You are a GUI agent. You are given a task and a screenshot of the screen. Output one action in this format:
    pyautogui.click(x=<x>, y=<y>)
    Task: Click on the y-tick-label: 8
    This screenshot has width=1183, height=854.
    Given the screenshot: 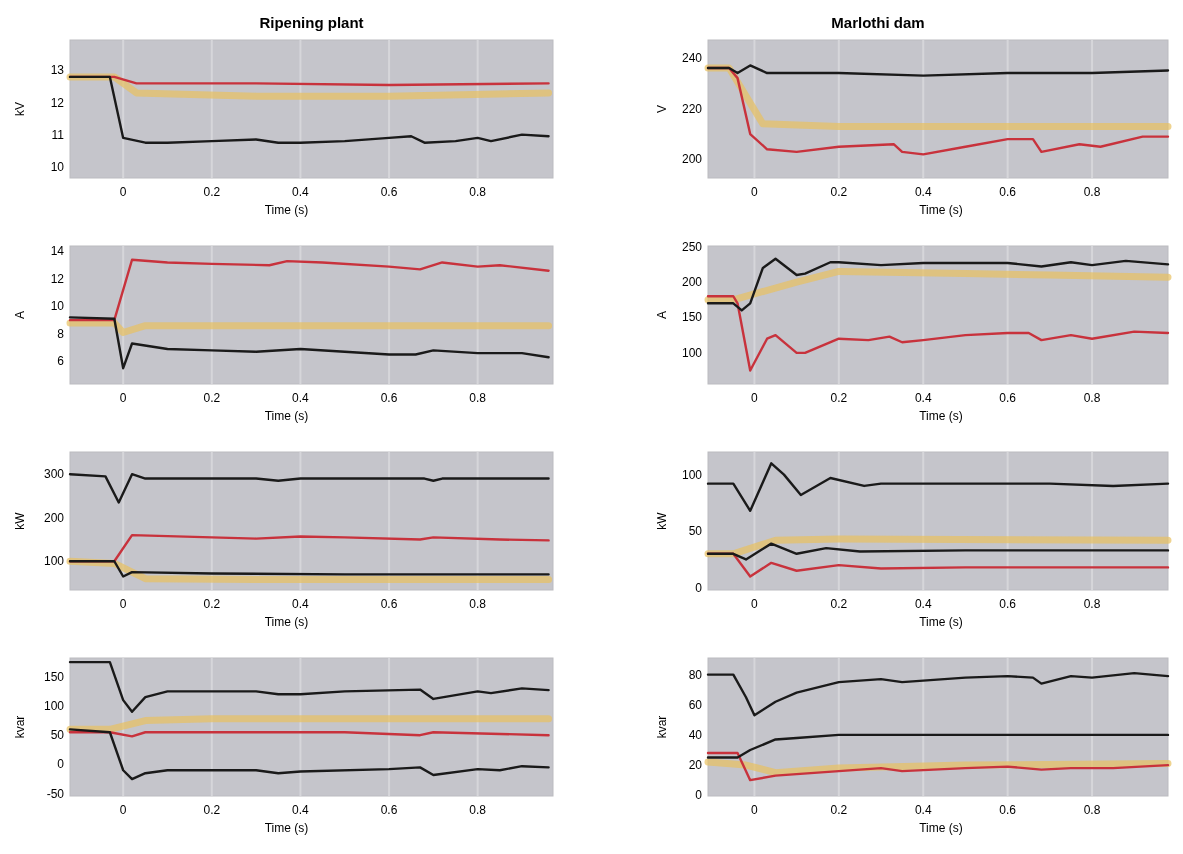 What is the action you would take?
    pyautogui.click(x=61, y=333)
    